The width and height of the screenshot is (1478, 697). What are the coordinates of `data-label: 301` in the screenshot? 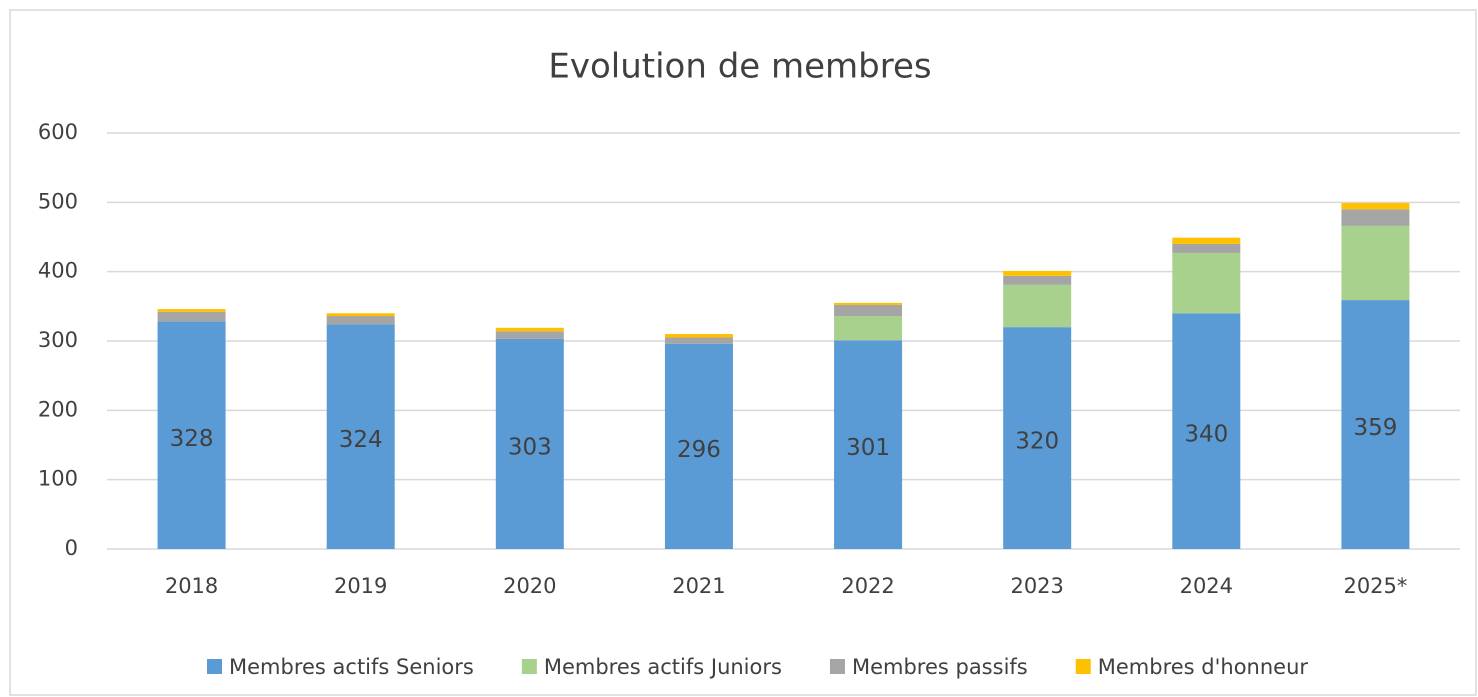 It's located at (868, 448).